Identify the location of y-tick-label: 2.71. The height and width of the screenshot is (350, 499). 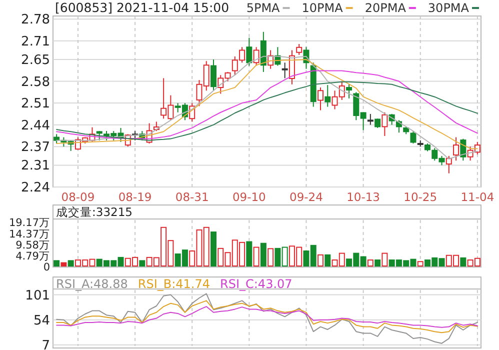
(35, 42).